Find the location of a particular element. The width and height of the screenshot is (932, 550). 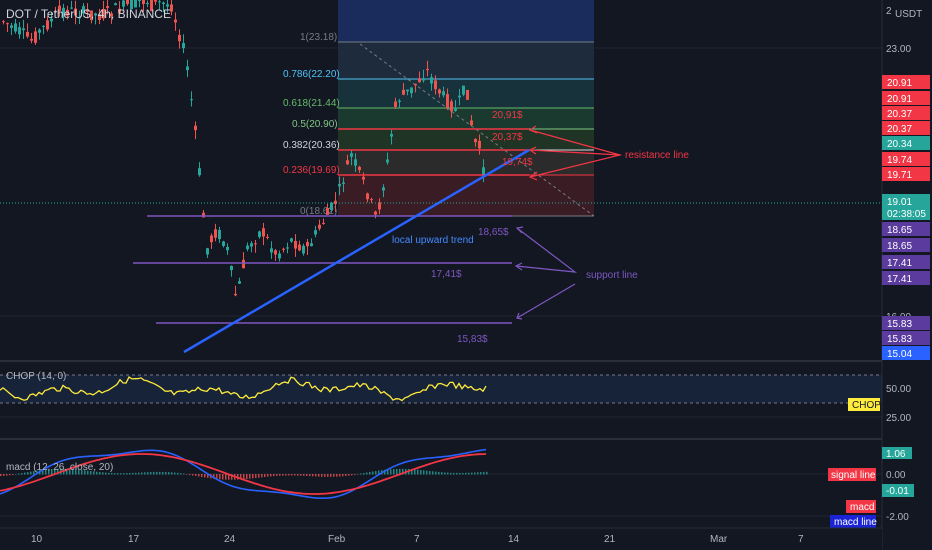

fib-label-0: 0(18.62) is located at coordinates (318, 211).